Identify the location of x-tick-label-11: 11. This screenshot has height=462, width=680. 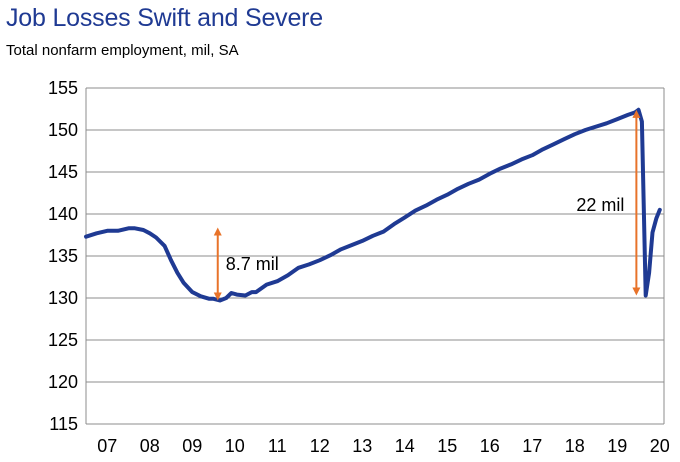
(277, 446).